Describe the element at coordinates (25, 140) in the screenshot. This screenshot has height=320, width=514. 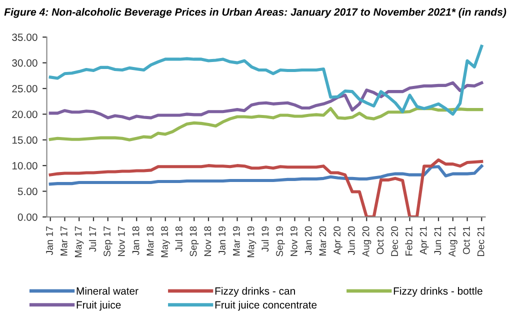
I see `y-tick-label: 15.00` at that location.